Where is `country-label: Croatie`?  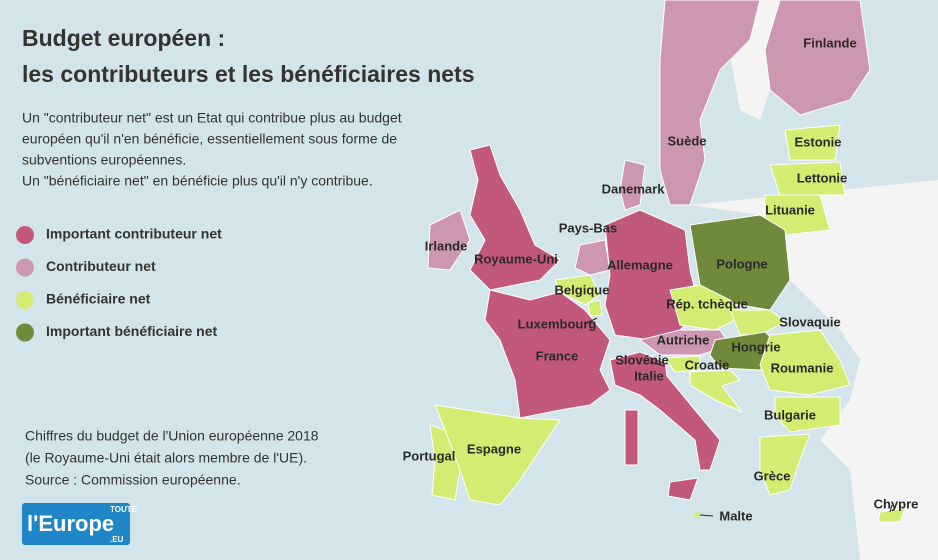
country-label: Croatie is located at coordinates (707, 364).